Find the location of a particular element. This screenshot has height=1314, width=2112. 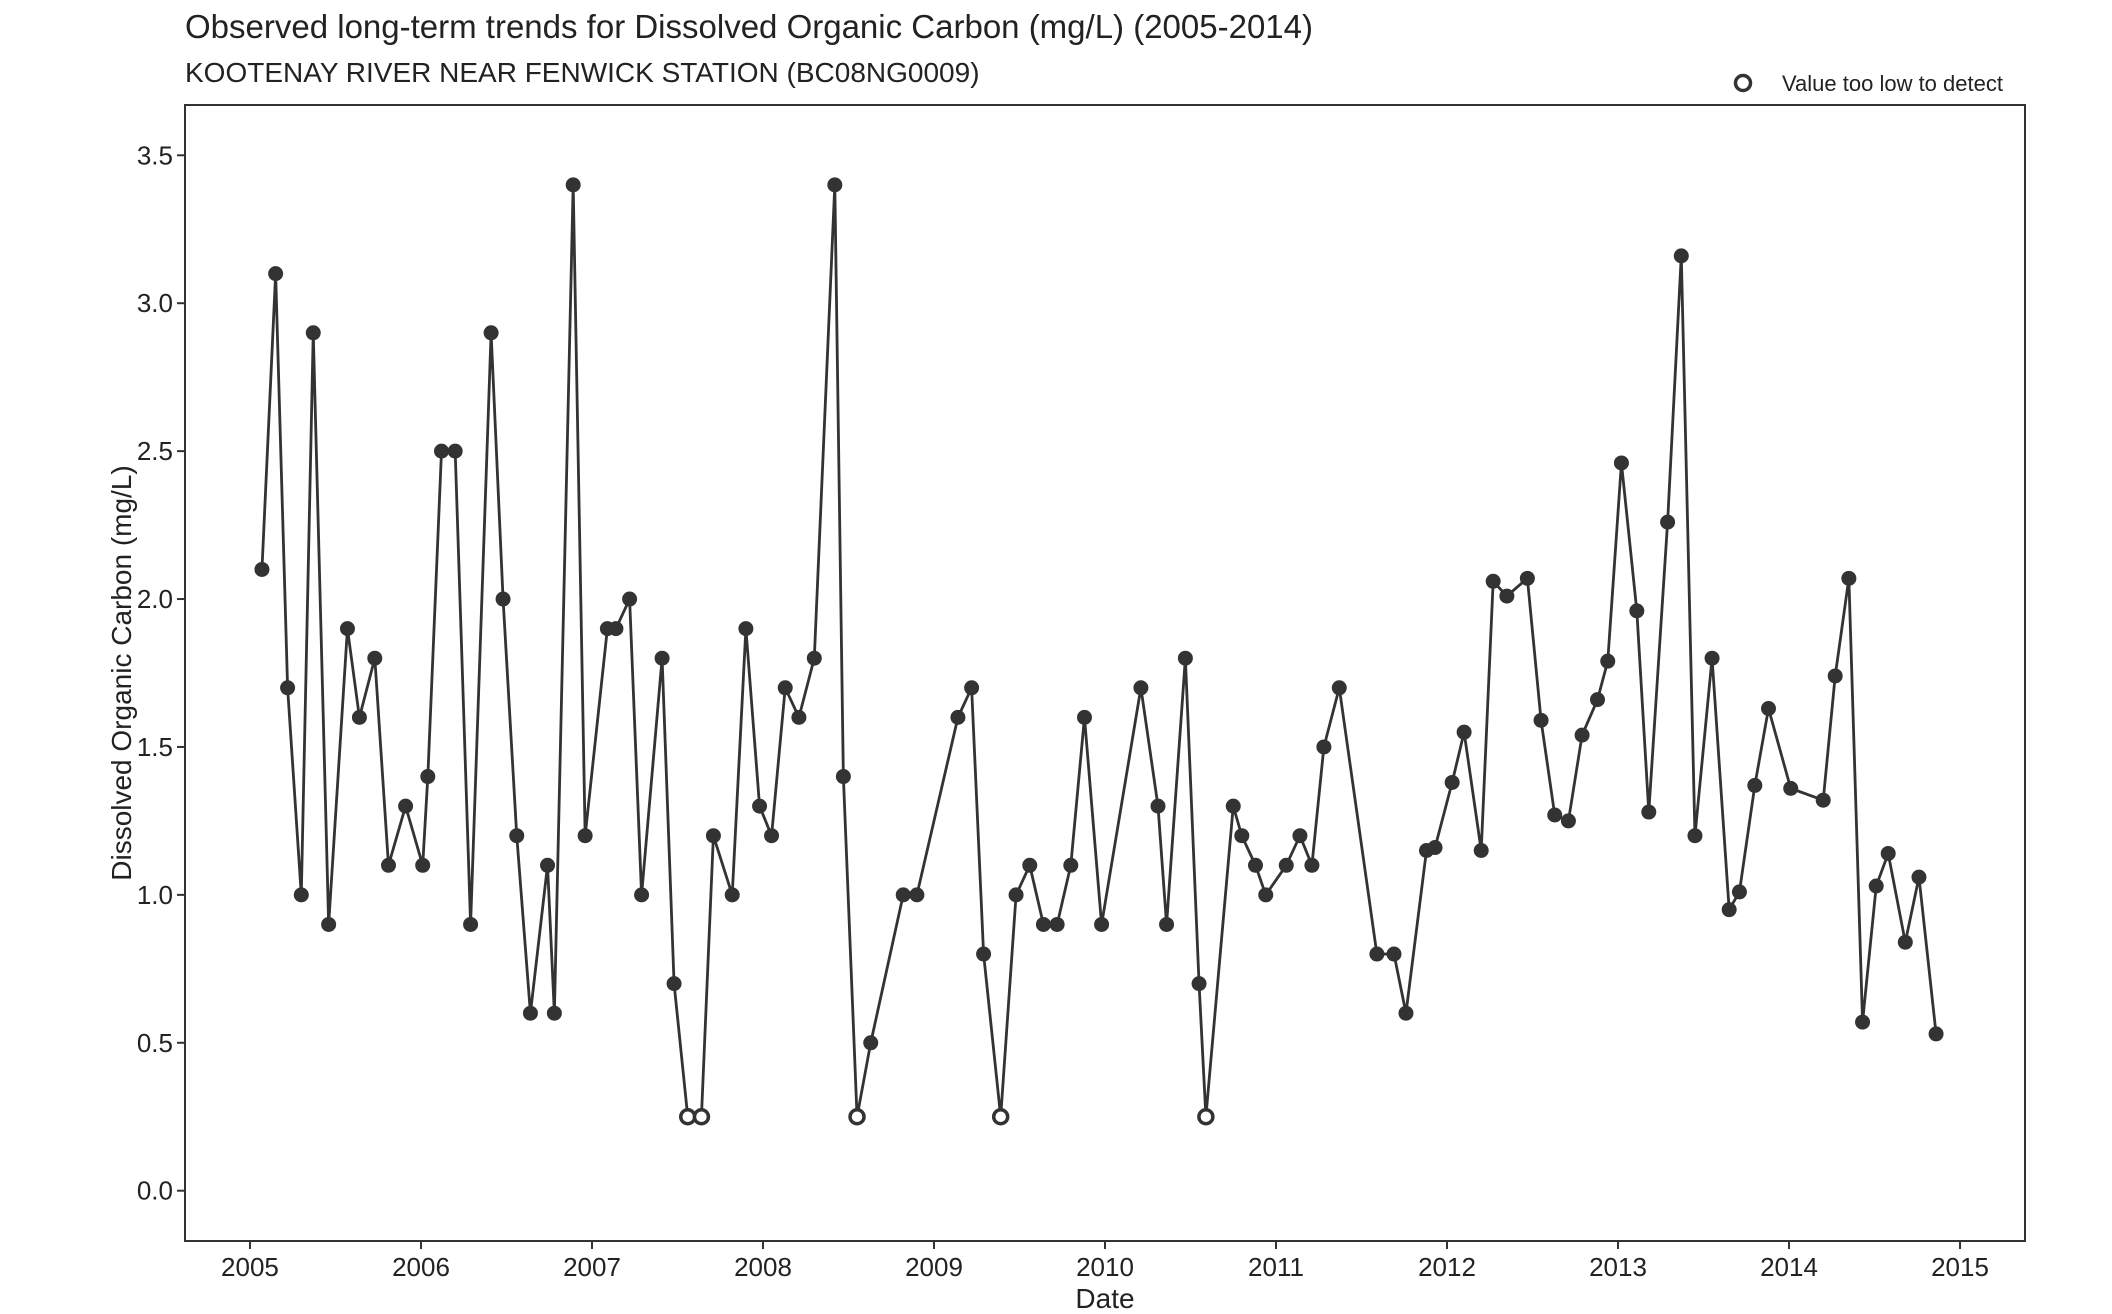

x-tick-label: 2013 is located at coordinates (1618, 1267).